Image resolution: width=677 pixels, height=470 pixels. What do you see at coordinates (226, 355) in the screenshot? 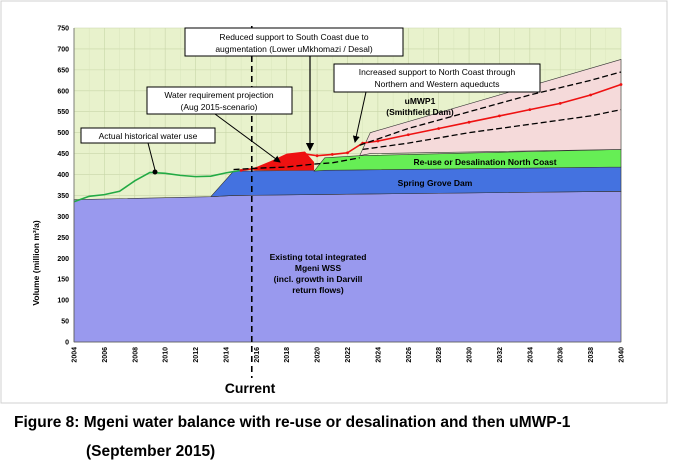
I see `x-tick-label: 2014` at bounding box center [226, 355].